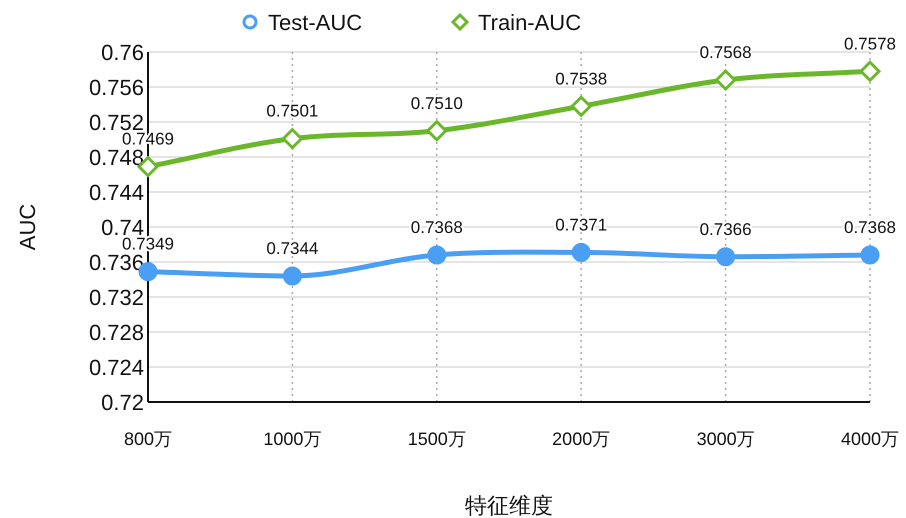 This screenshot has height=518, width=906. What do you see at coordinates (122, 52) in the screenshot?
I see `y-tick-label: 0.76` at bounding box center [122, 52].